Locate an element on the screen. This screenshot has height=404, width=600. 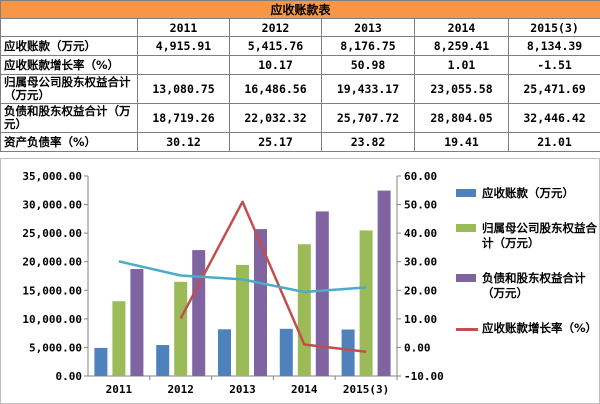
table-cell: -1.51 is located at coordinates (553, 65).